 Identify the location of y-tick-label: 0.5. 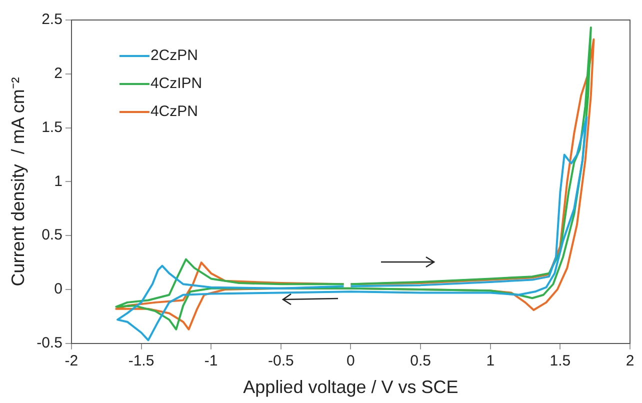
(52, 235).